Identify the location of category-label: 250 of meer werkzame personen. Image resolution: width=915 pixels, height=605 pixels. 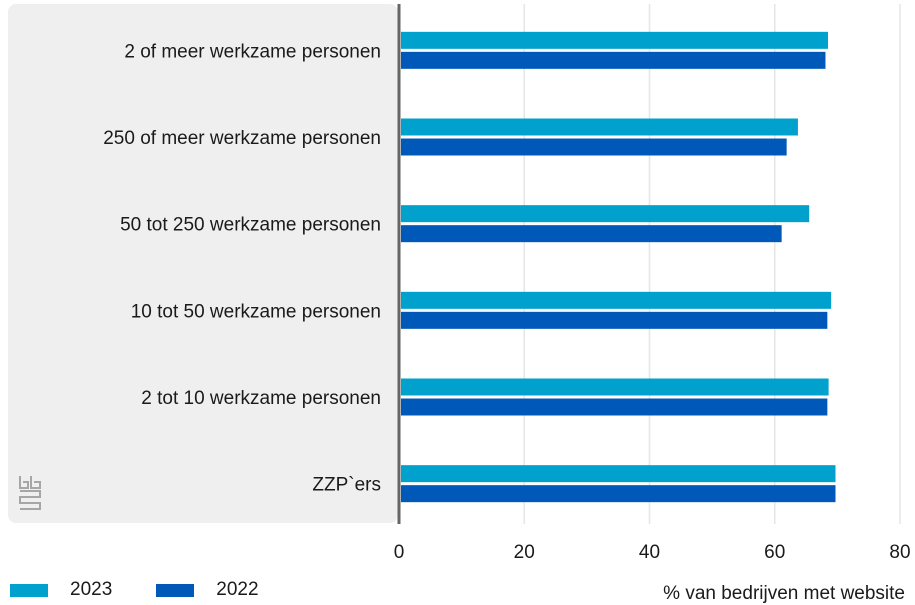
(242, 138).